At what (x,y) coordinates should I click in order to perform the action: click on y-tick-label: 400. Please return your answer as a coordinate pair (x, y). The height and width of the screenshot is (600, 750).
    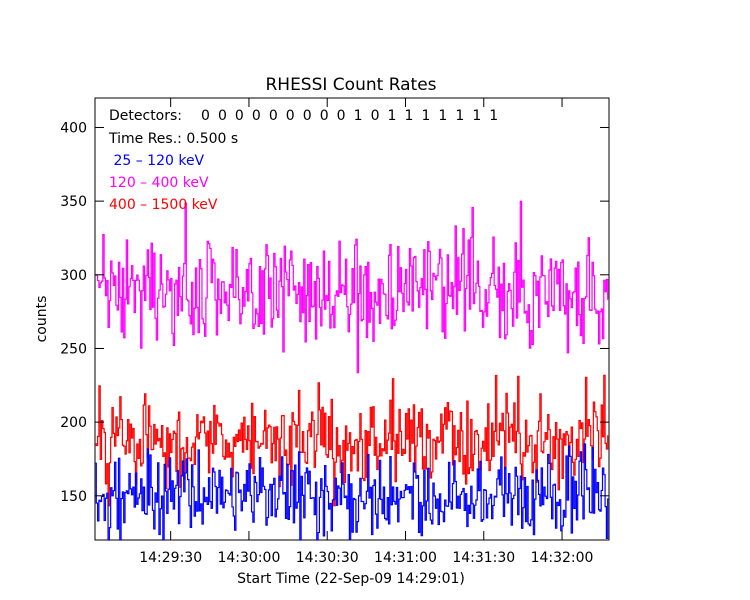
    Looking at the image, I should click on (73, 128).